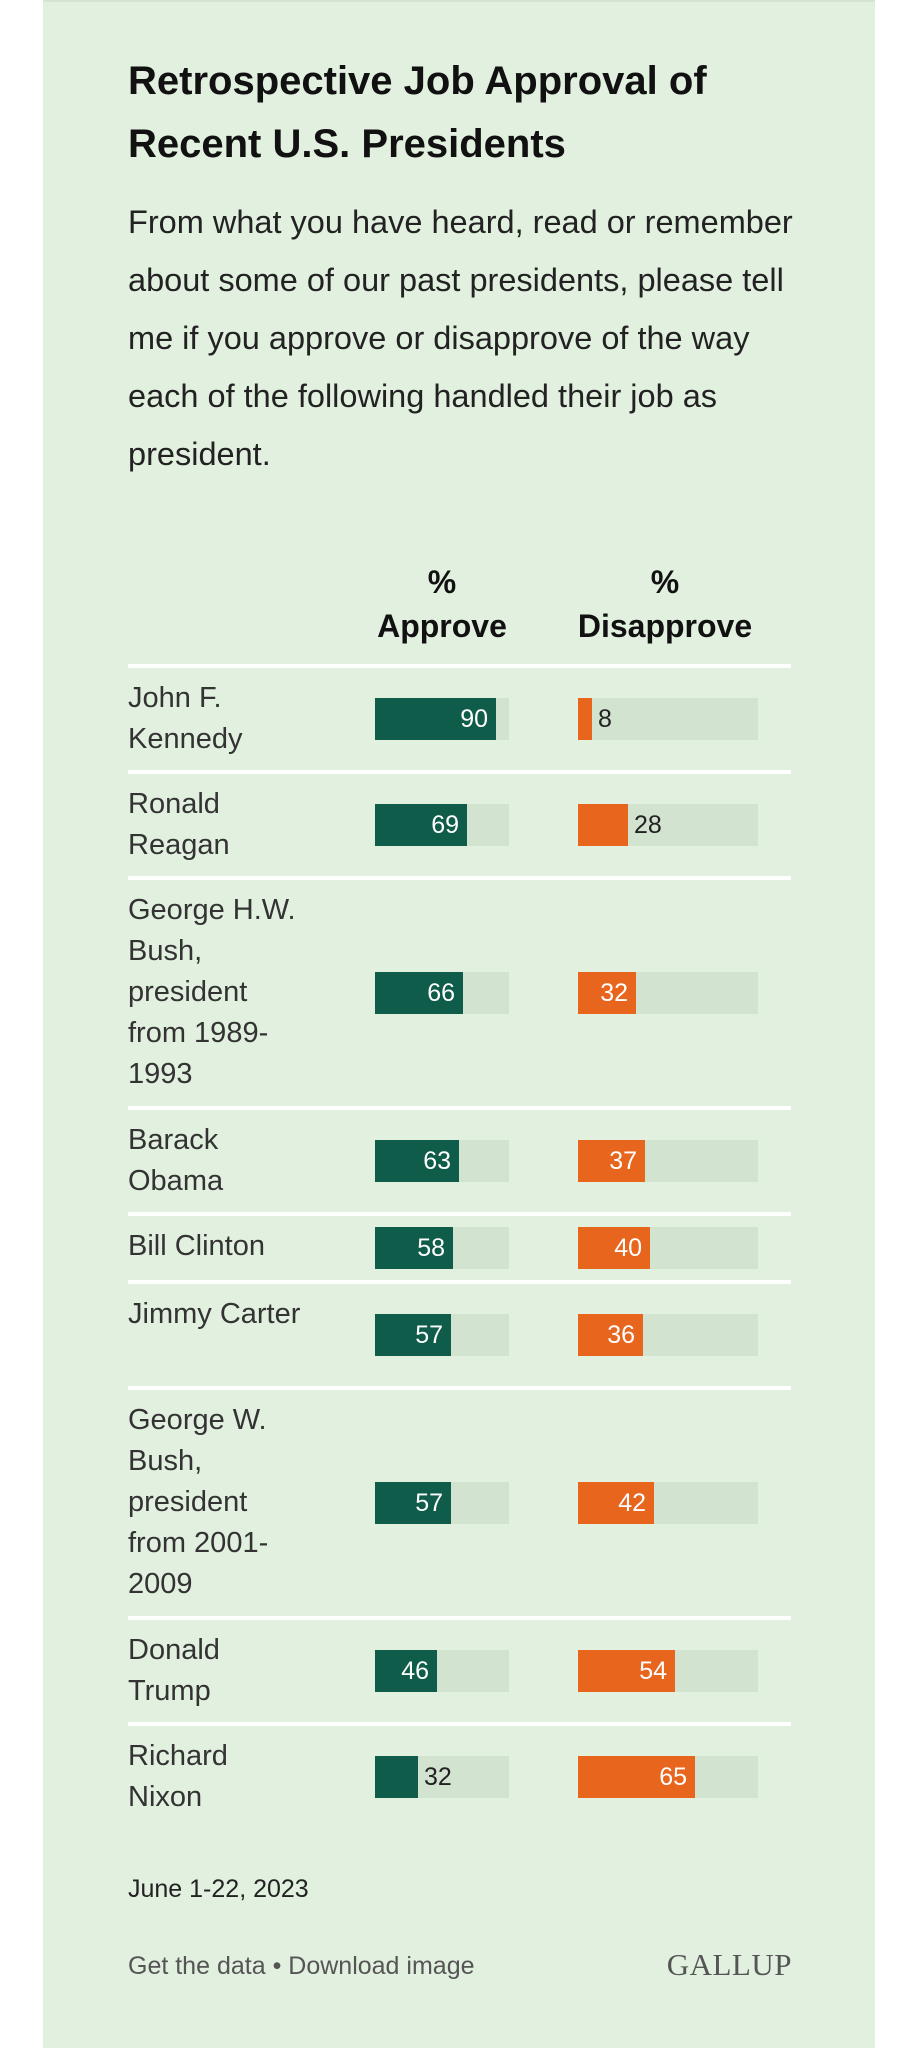  Describe the element at coordinates (605, 719) in the screenshot. I see `disapprove-value-label: 8` at that location.